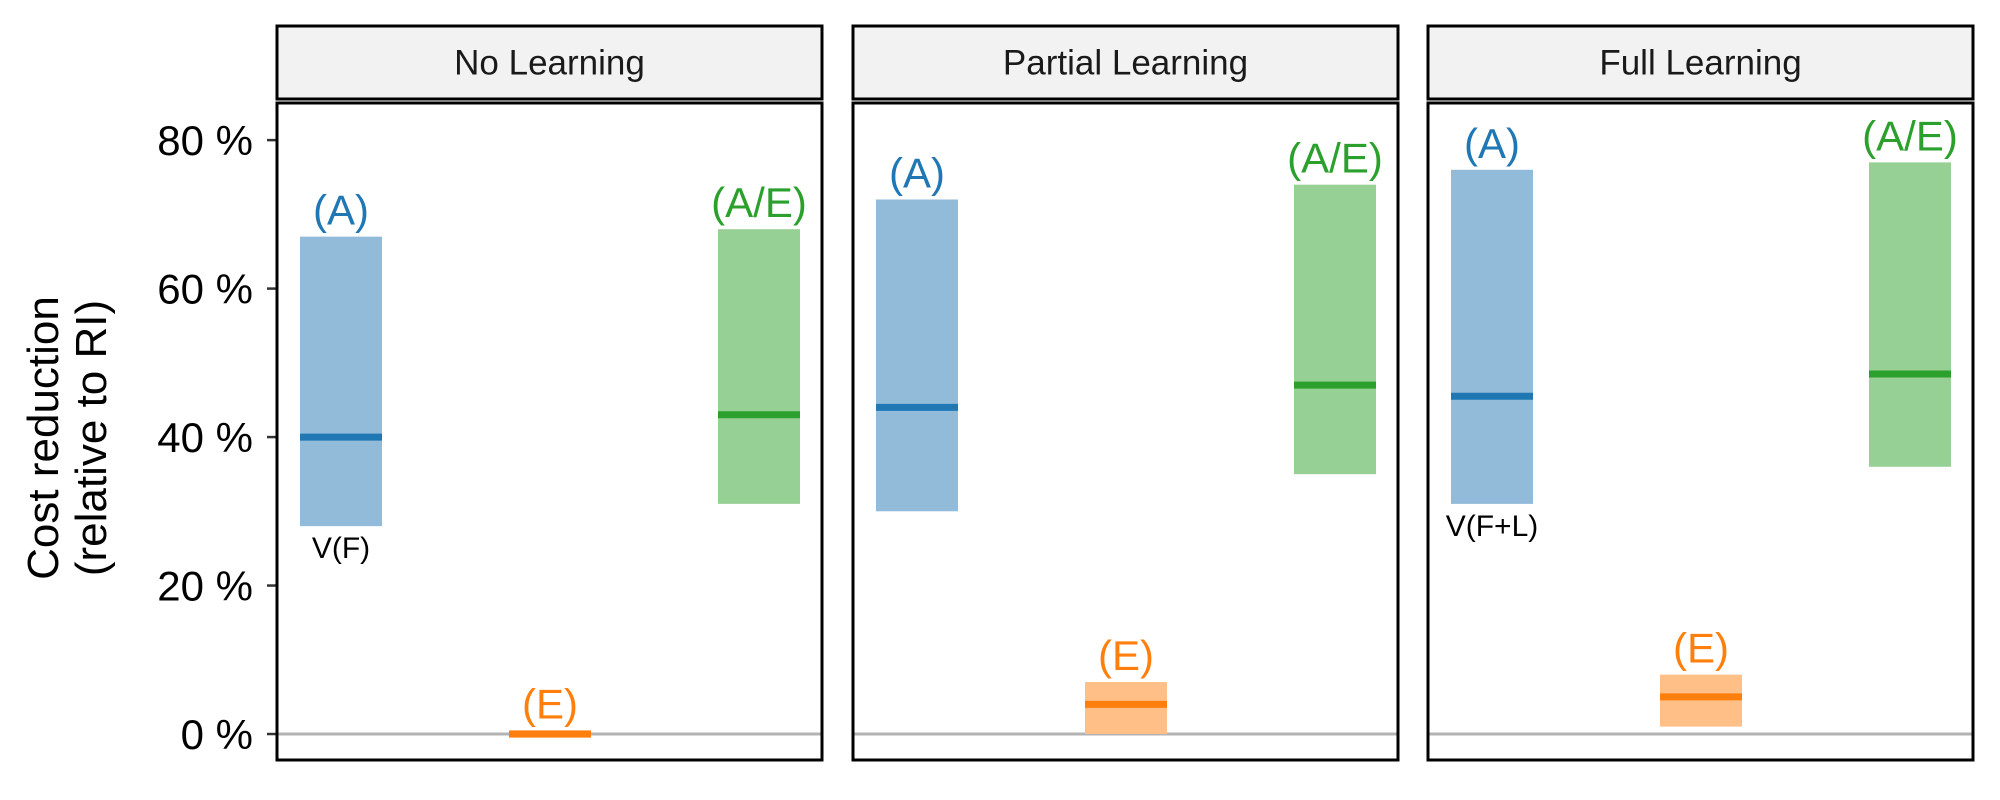  I want to click on y-tick-label: 40 %, so click(205, 437).